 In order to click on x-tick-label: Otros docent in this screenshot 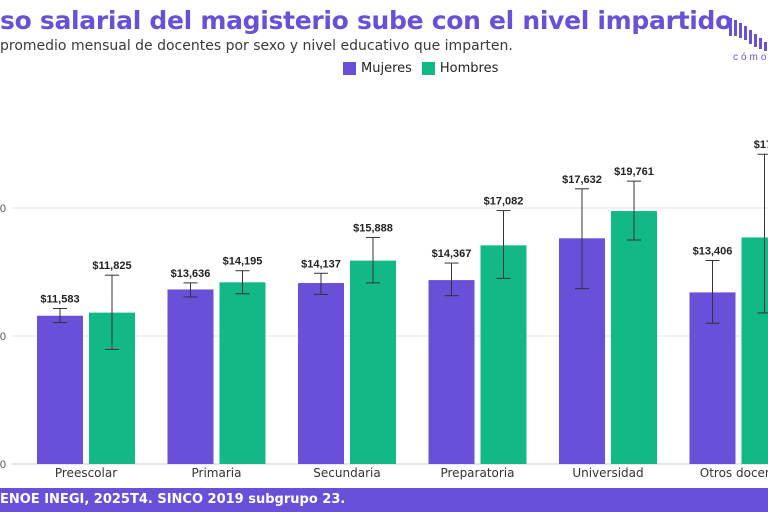, I will do `click(734, 473)`.